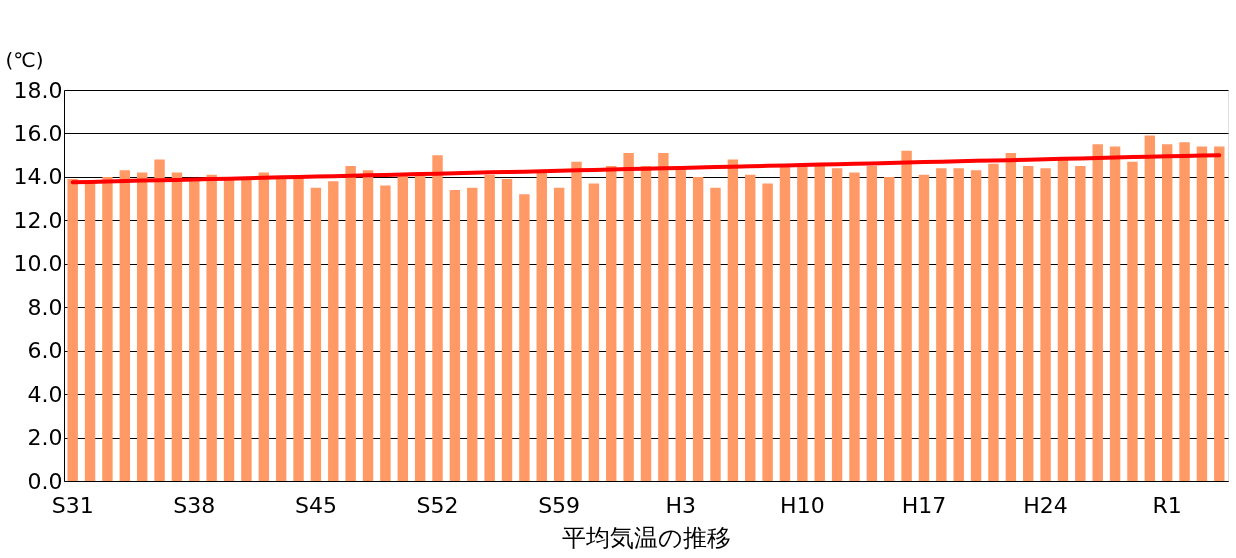 Image resolution: width=1236 pixels, height=558 pixels. I want to click on x-tick-label: S31, so click(72, 505).